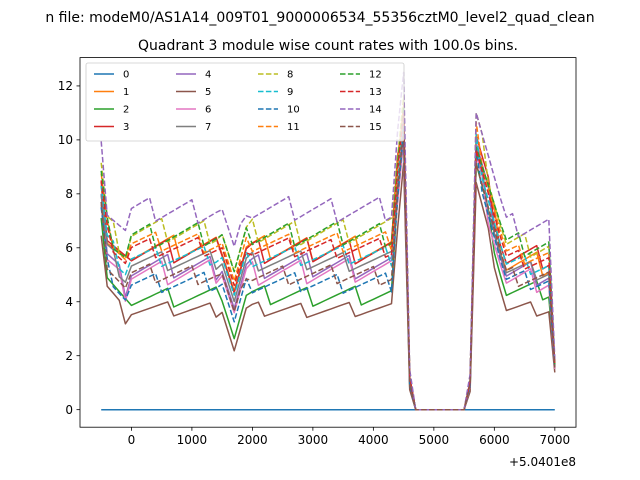  Describe the element at coordinates (494, 440) in the screenshot. I see `x-tick-label: 6000` at that location.